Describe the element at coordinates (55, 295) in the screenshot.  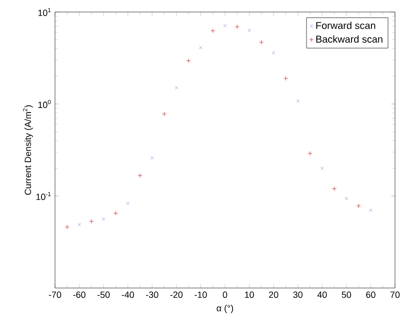
I see `x-tick-label: -70` at that location.